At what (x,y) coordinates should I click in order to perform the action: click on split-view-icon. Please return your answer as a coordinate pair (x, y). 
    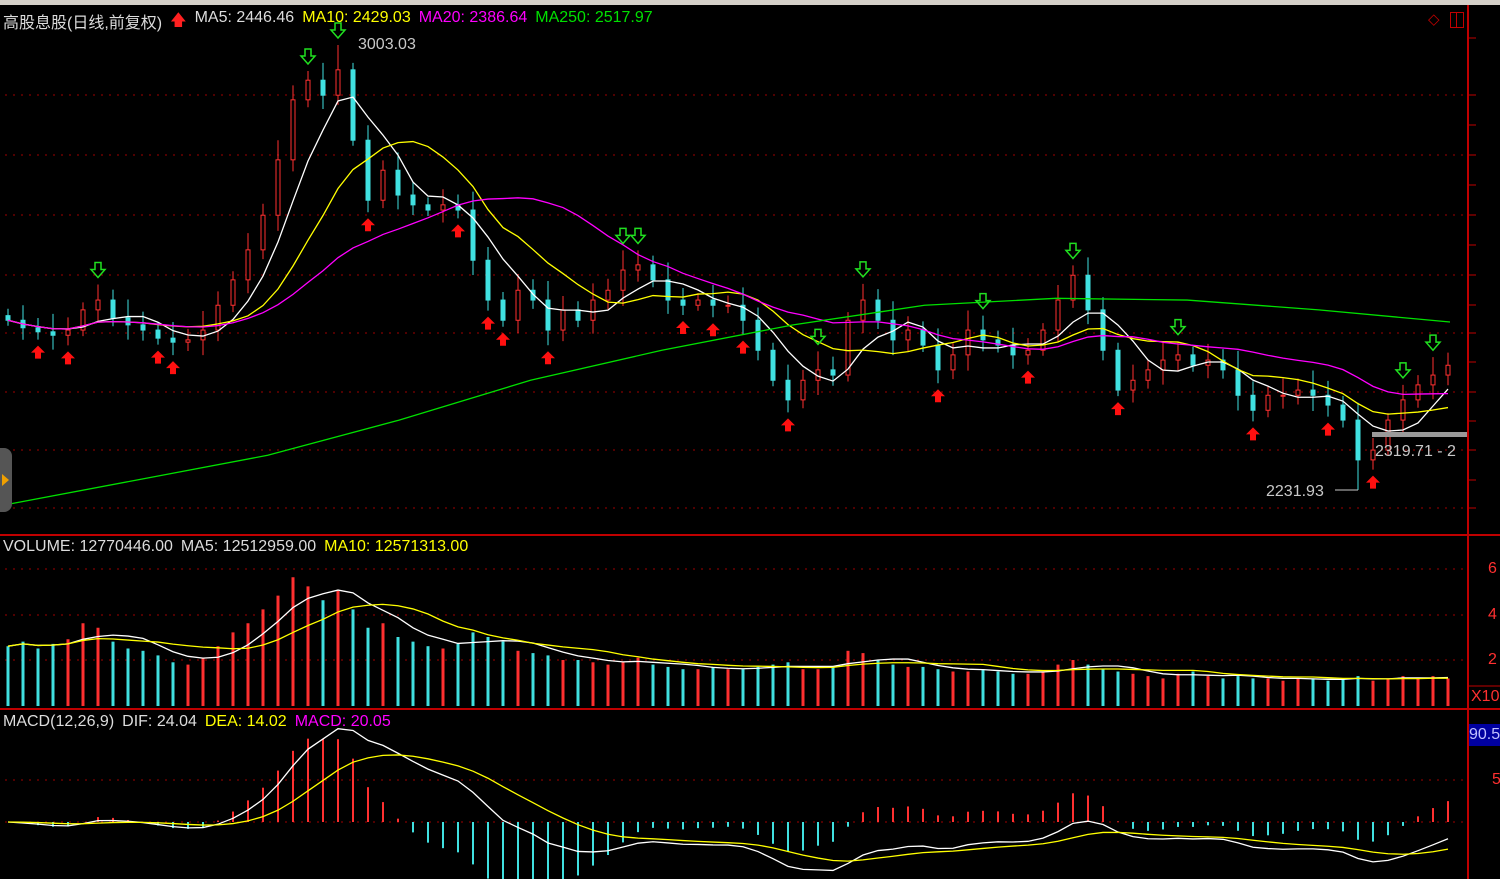
    Looking at the image, I should click on (1457, 20).